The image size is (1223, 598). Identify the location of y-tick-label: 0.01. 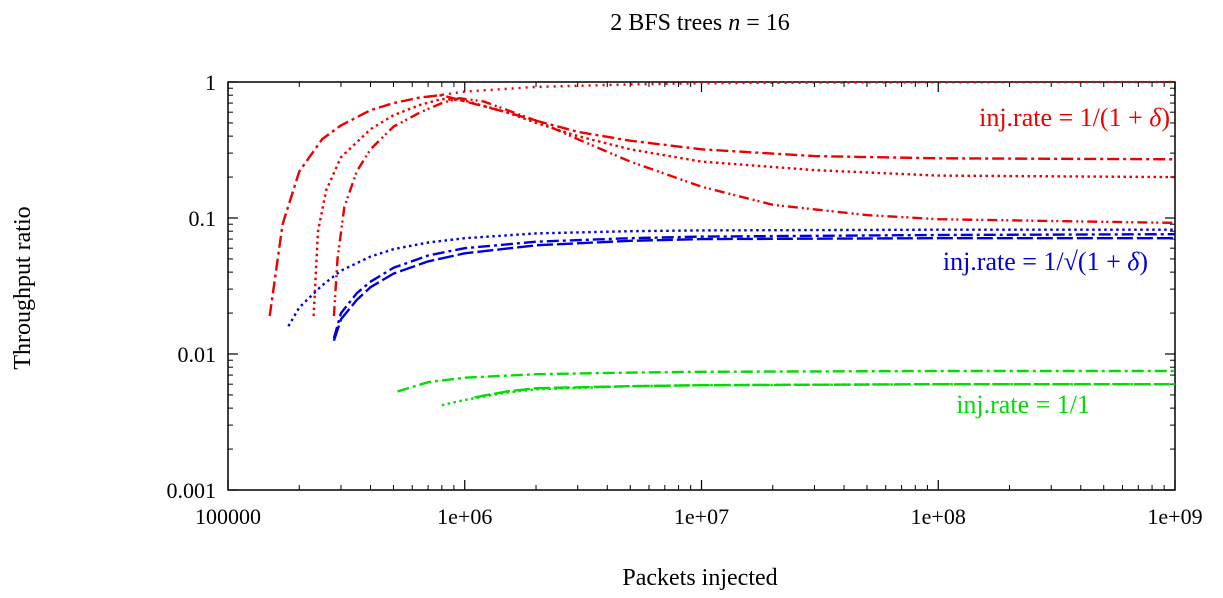
(197, 354).